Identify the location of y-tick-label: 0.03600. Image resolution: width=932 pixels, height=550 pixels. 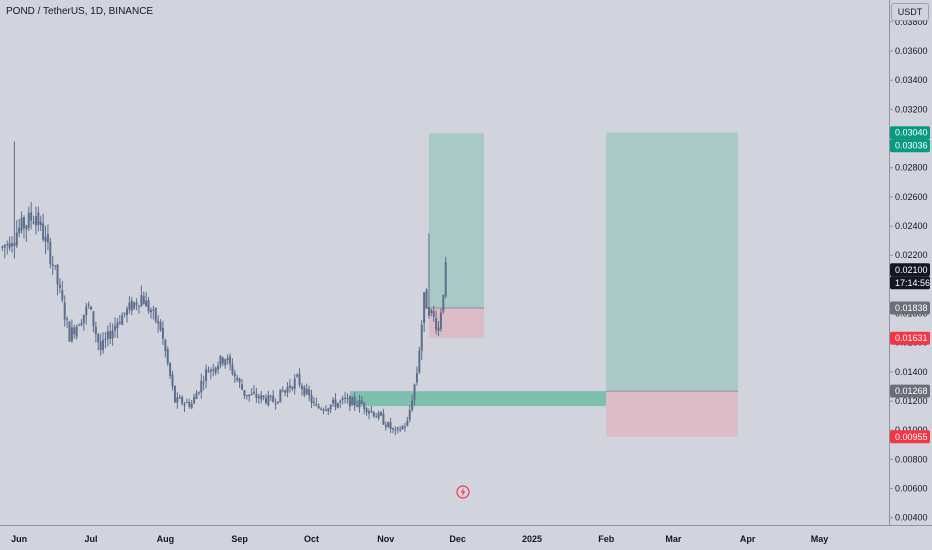
(911, 51).